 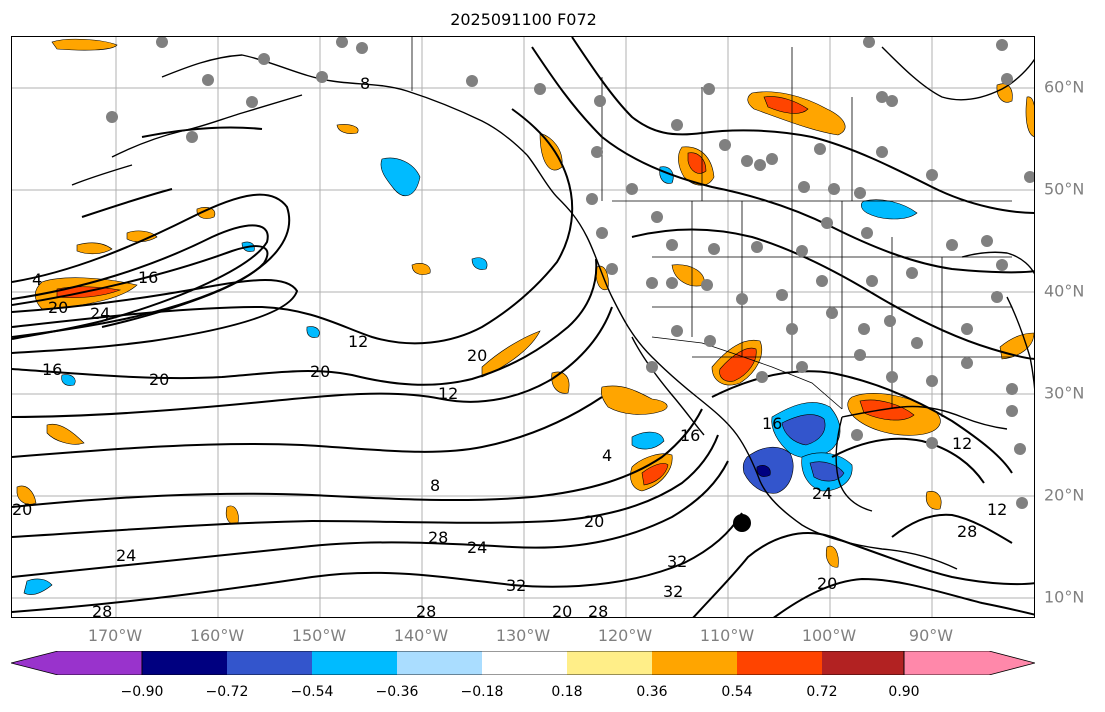 What do you see at coordinates (1064, 87) in the screenshot?
I see `latitude-label: 60°N` at bounding box center [1064, 87].